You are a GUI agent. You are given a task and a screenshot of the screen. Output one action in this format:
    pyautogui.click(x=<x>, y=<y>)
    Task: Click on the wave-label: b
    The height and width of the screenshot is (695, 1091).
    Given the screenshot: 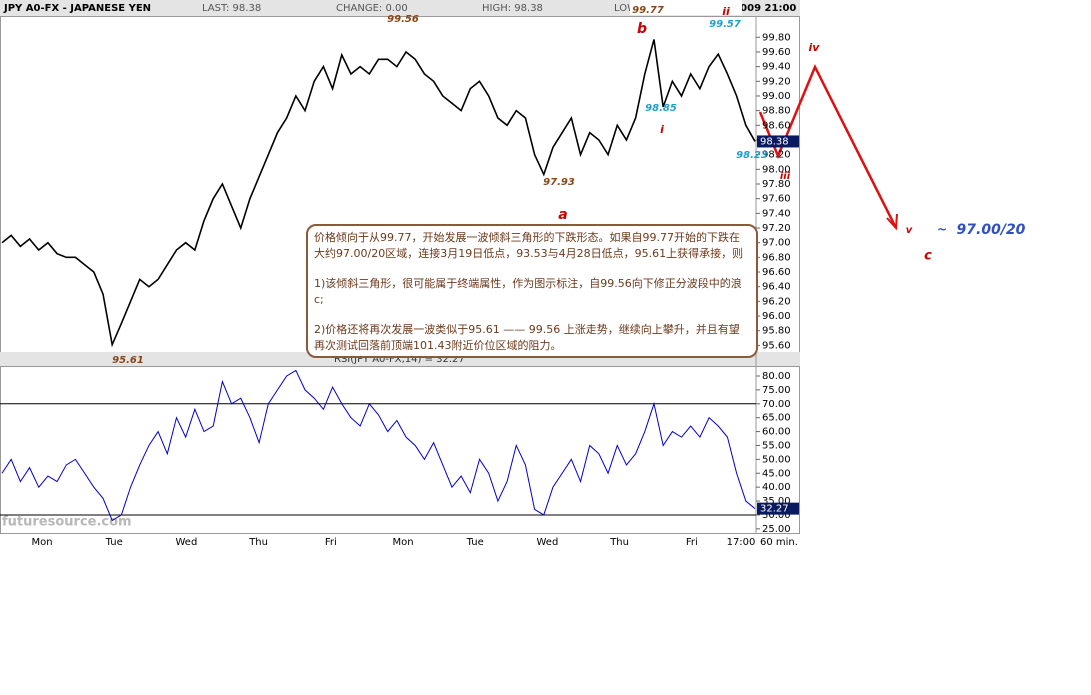 What is the action you would take?
    pyautogui.click(x=642, y=29)
    